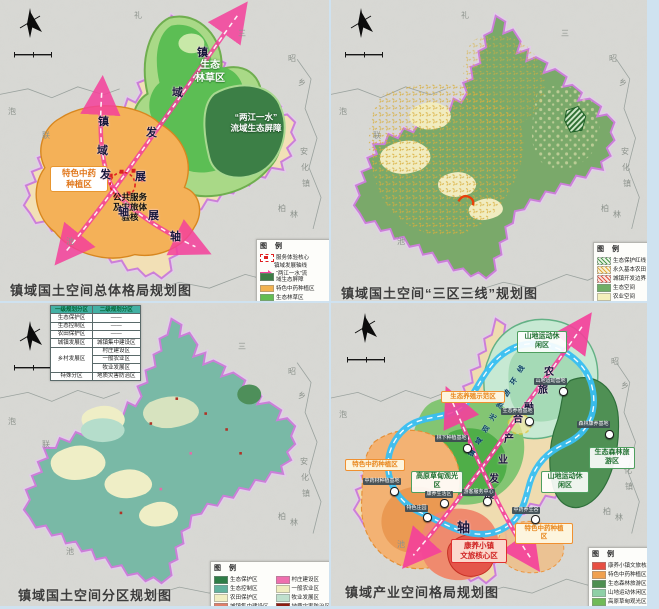 The width and height of the screenshot is (659, 609). What do you see at coordinates (71, 343) in the screenshot?
I see `table-cell: 城镇发展区` at bounding box center [71, 343].